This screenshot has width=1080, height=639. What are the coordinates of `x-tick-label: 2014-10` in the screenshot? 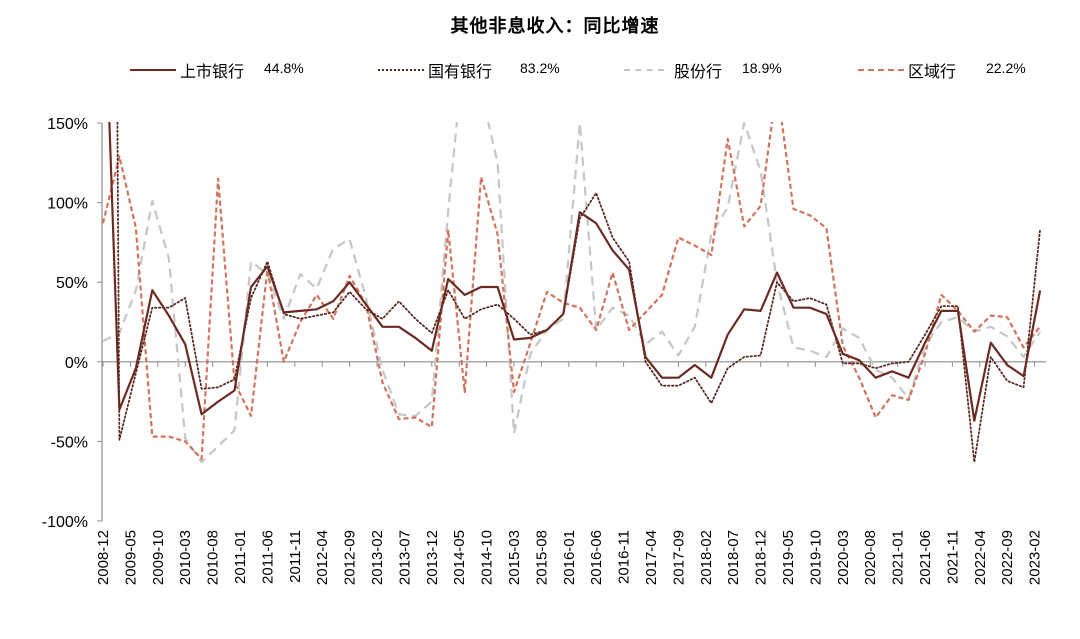 It's located at (487, 557).